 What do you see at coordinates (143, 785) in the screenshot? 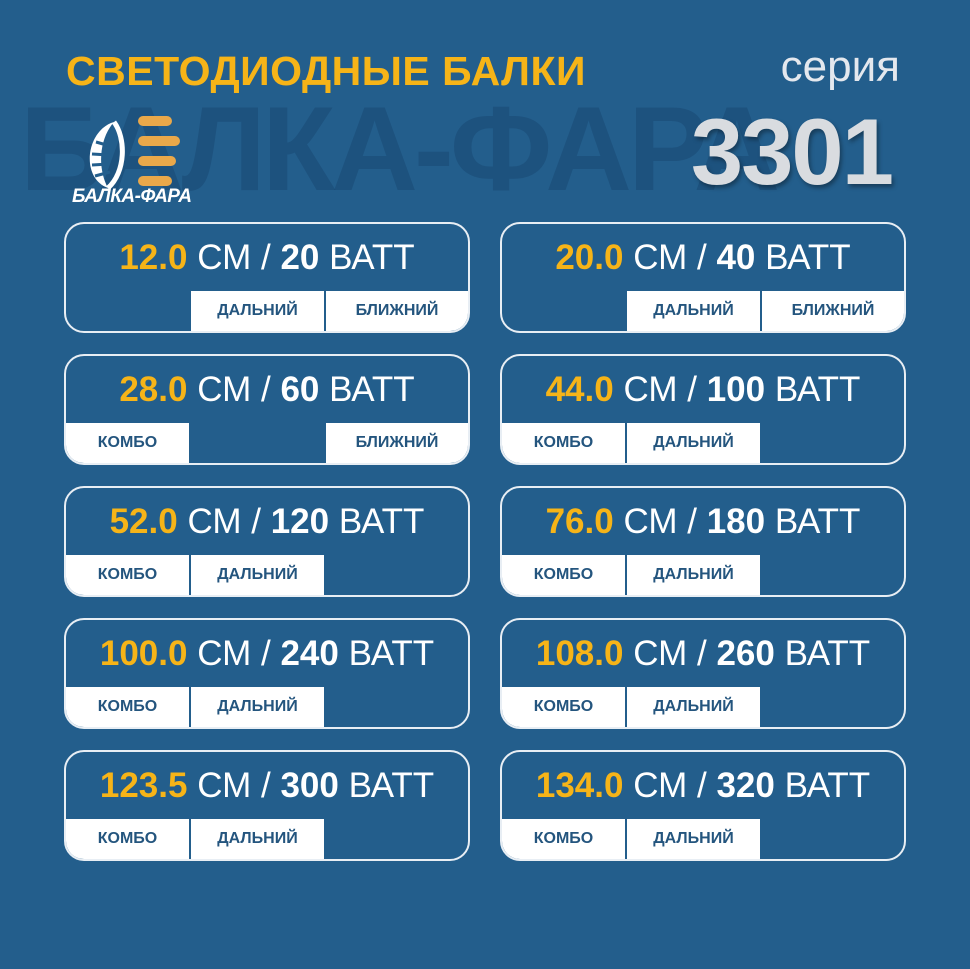
I see `length-value: 123.5` at bounding box center [143, 785].